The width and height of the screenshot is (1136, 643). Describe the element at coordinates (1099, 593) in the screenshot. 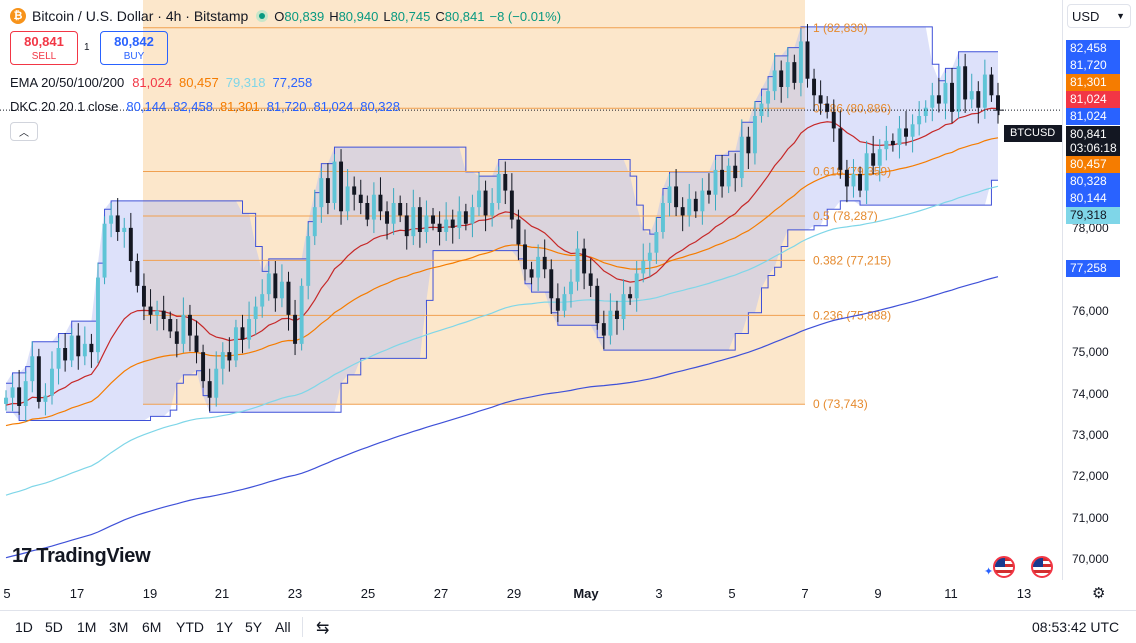

I see `settings-gear-icon: ⚙` at that location.